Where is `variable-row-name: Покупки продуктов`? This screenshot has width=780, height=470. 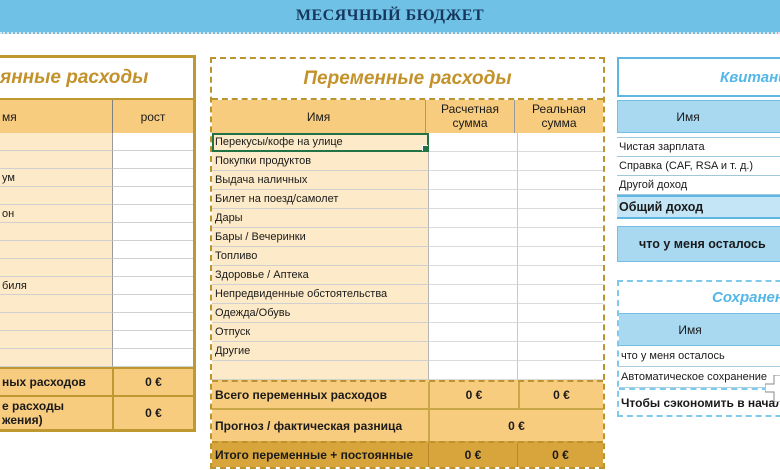 variable-row-name: Покупки продуктов is located at coordinates (320, 161).